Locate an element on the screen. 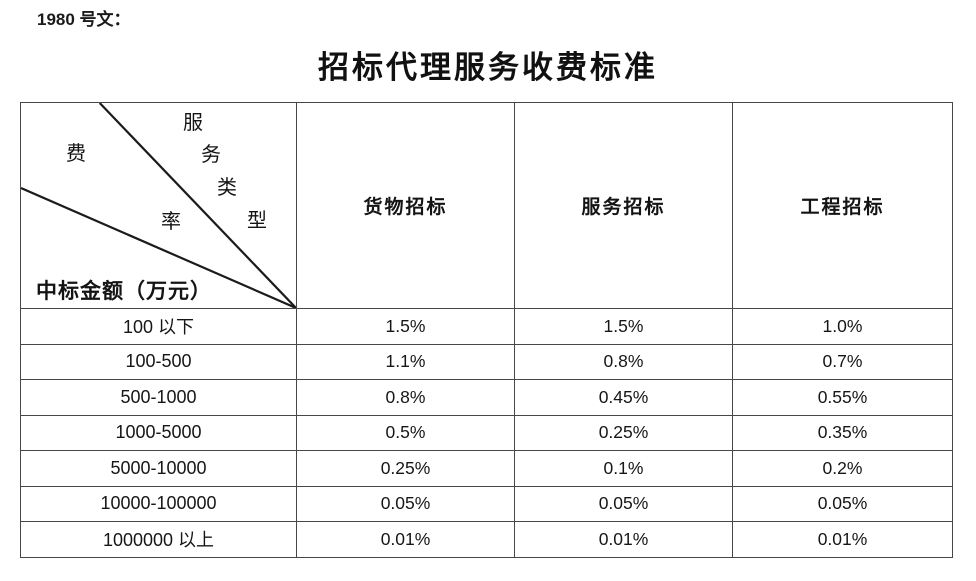 Image resolution: width=976 pixels, height=581 pixels. rate-cell: 1.1% is located at coordinates (405, 361).